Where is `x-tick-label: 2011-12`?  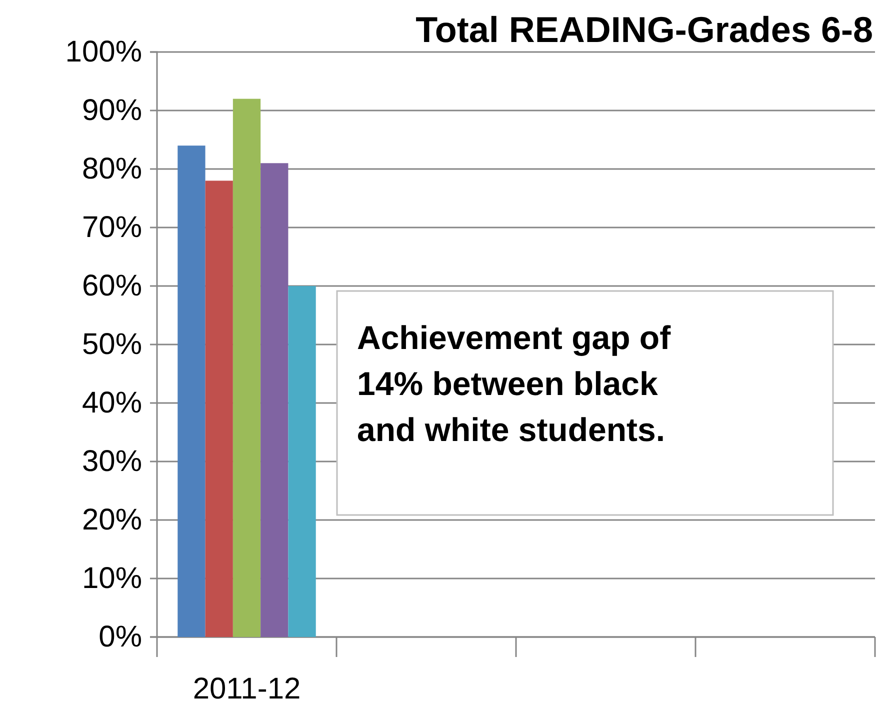 x-tick-label: 2011-12 is located at coordinates (246, 689).